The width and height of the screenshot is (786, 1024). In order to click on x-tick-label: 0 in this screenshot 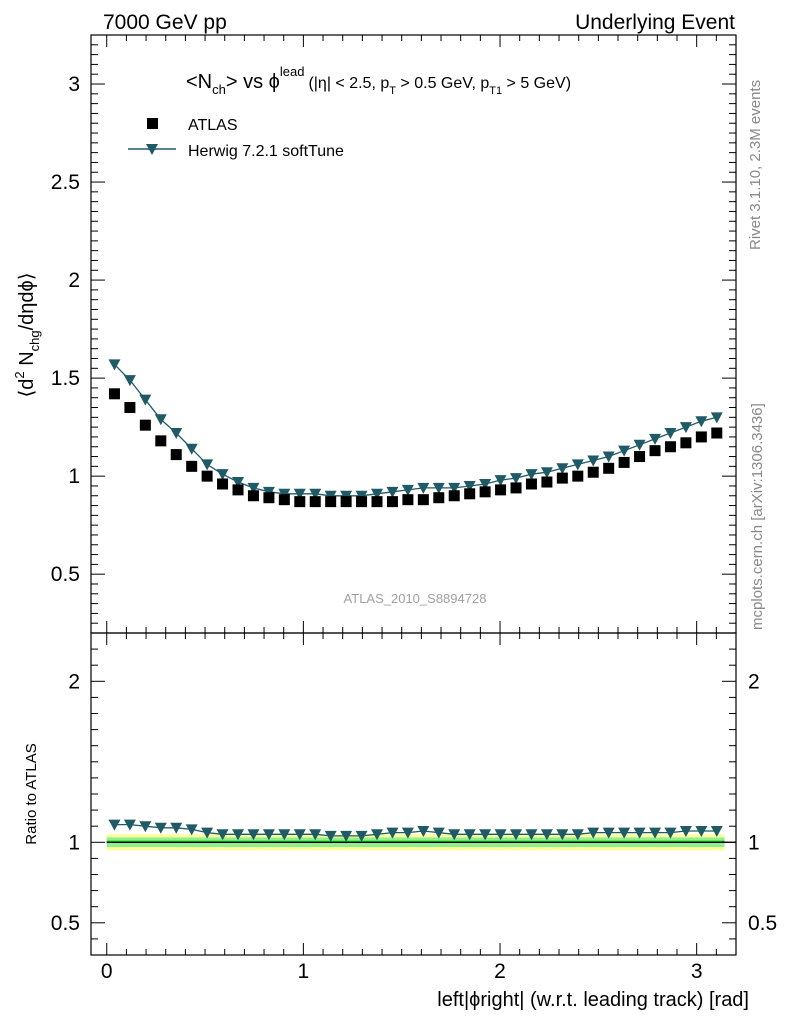, I will do `click(107, 971)`.